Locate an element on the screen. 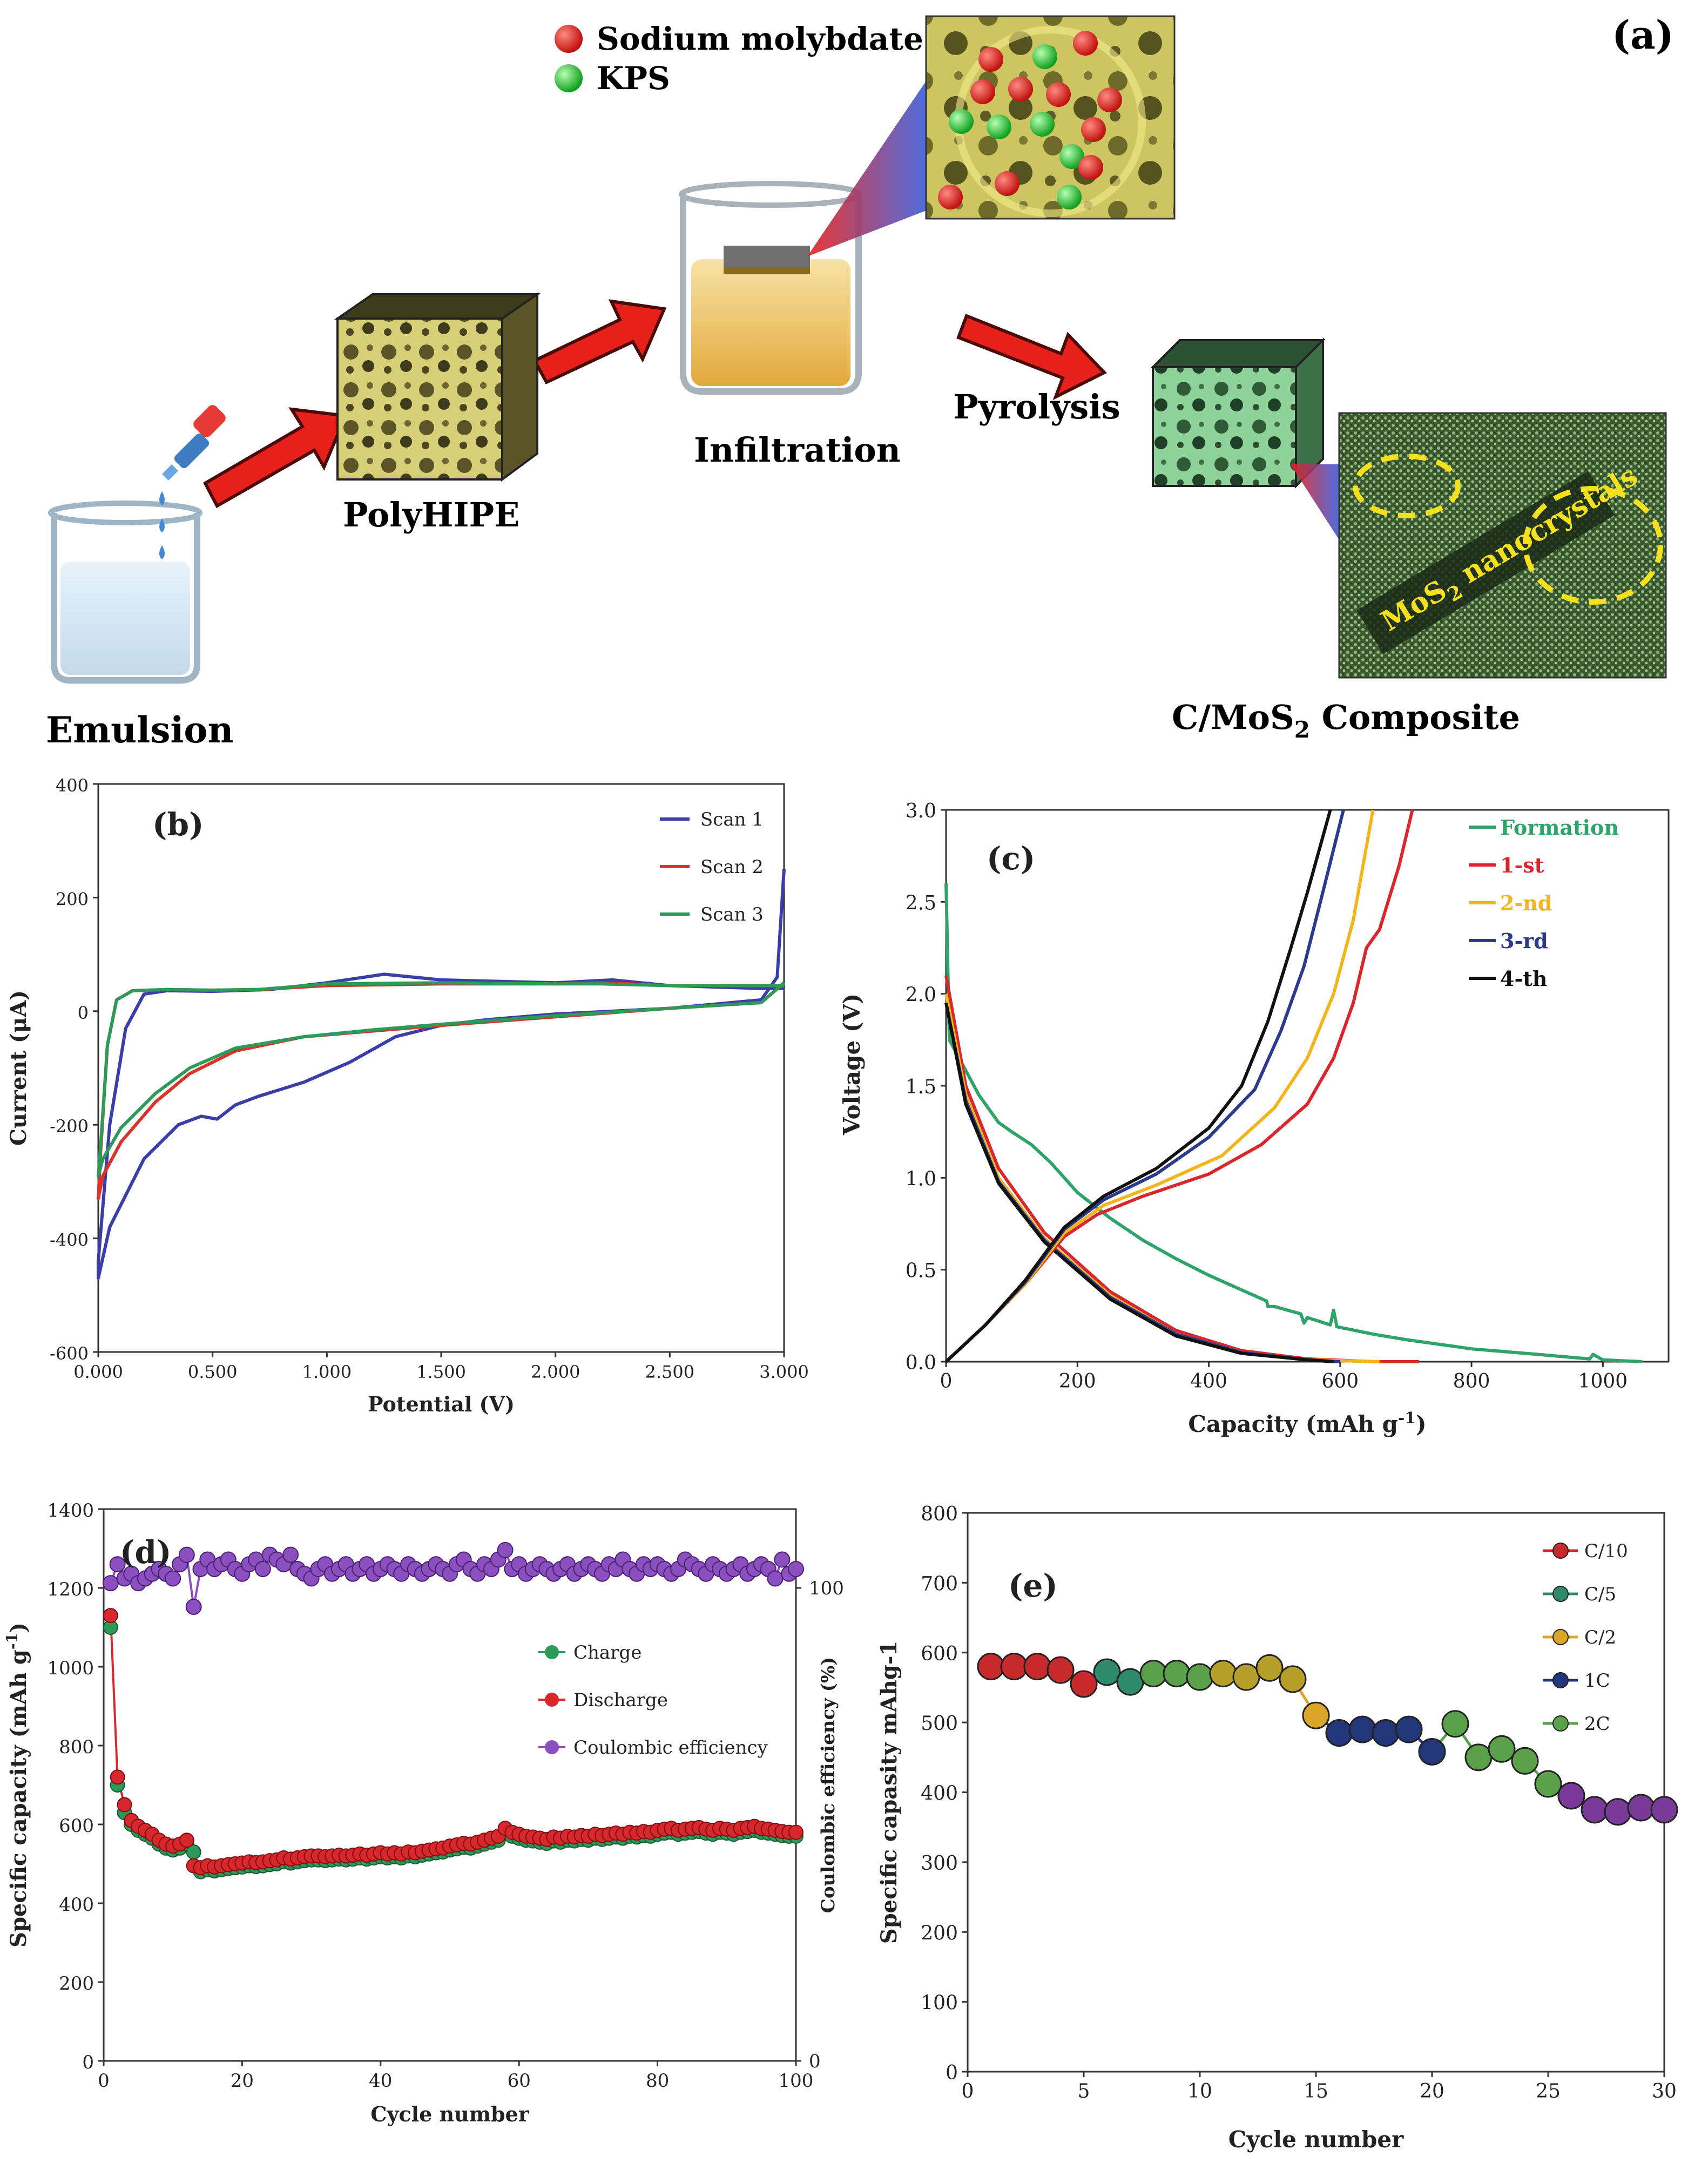 The height and width of the screenshot is (2184, 1688). y-tick-label: 3.0 is located at coordinates (921, 811).